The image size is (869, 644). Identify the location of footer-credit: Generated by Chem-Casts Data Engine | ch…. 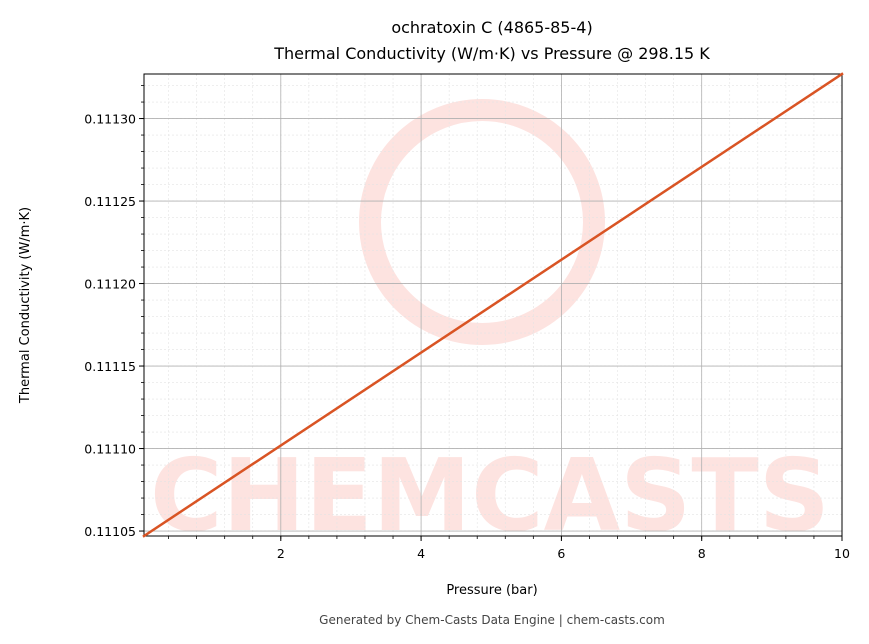
(492, 620).